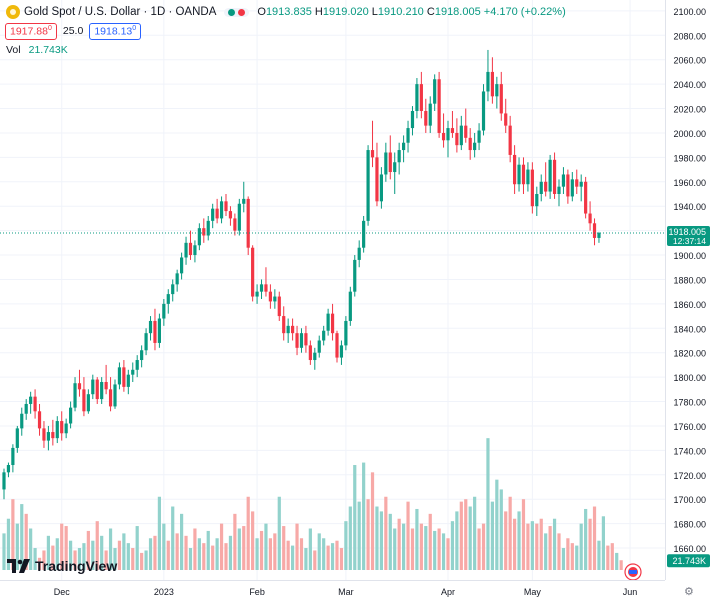 The width and height of the screenshot is (710, 606). Describe the element at coordinates (688, 561) in the screenshot. I see `volume-badge: 21.743K` at that location.